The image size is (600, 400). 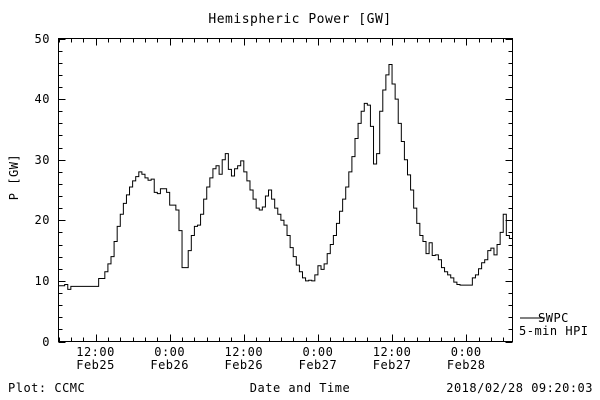 I want to click on x-axis-label: Date and Time, so click(x=300, y=388).